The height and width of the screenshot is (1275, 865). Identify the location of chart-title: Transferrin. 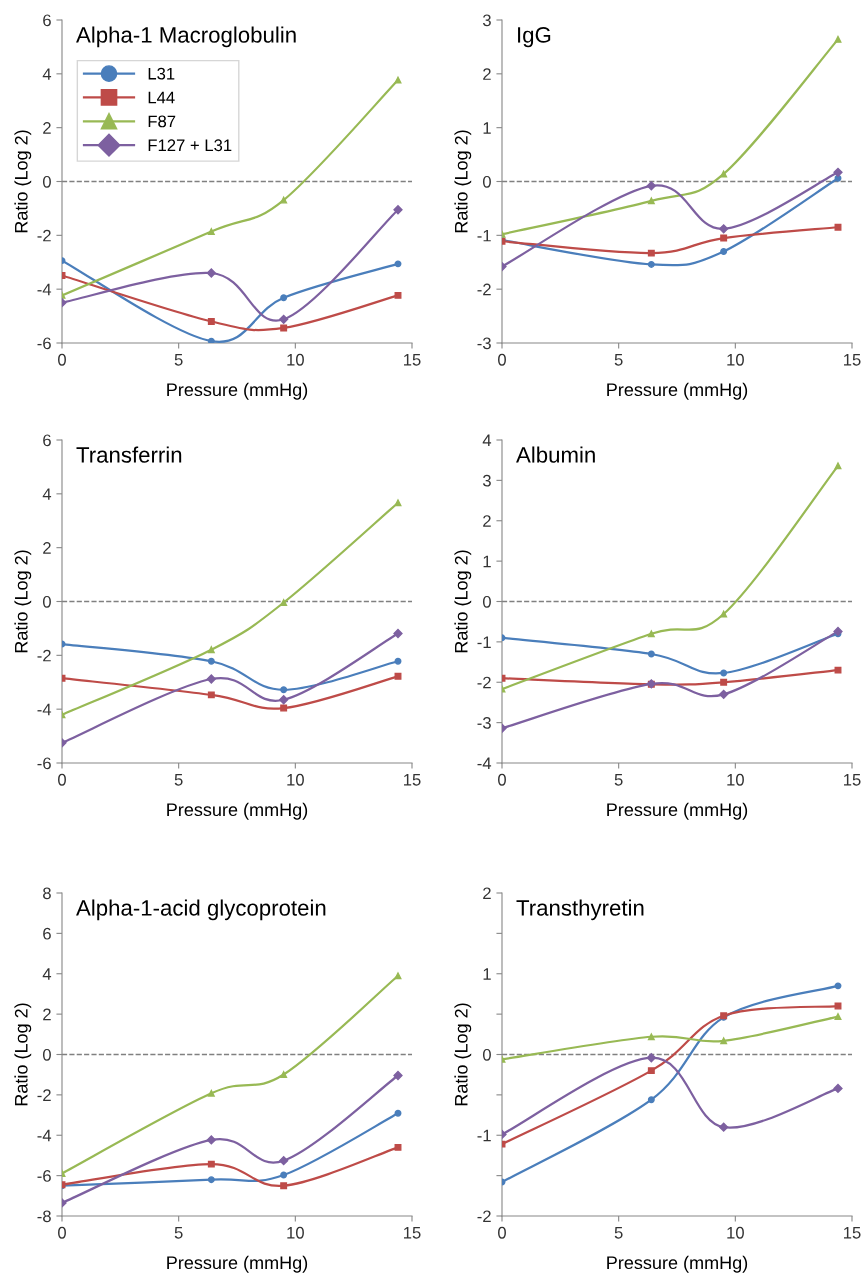
(129, 454).